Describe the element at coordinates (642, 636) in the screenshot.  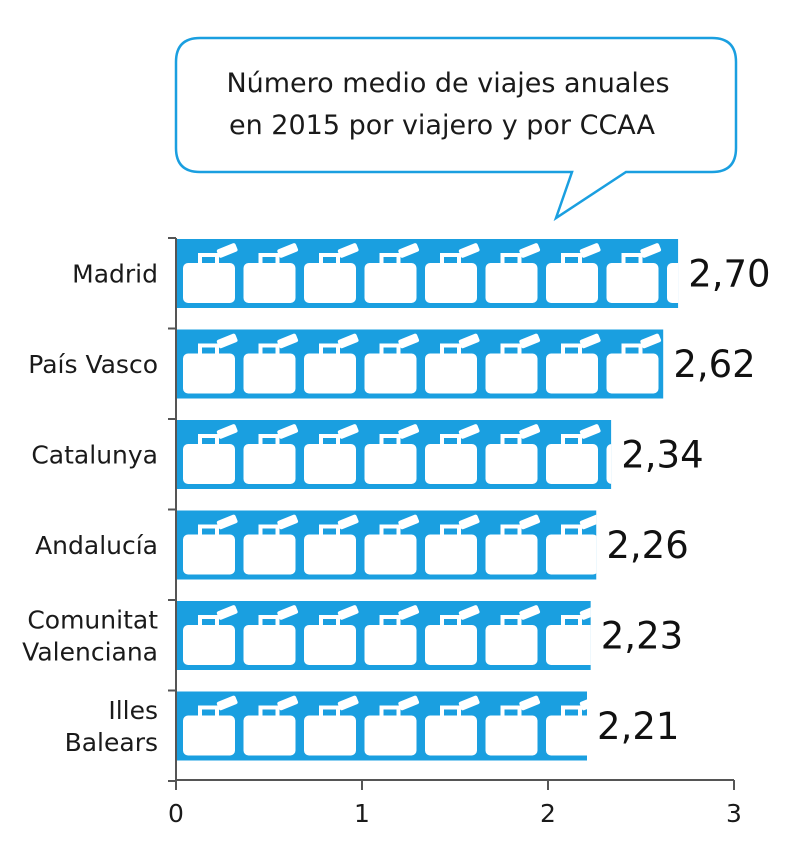
I see `data-label: 2,23` at that location.